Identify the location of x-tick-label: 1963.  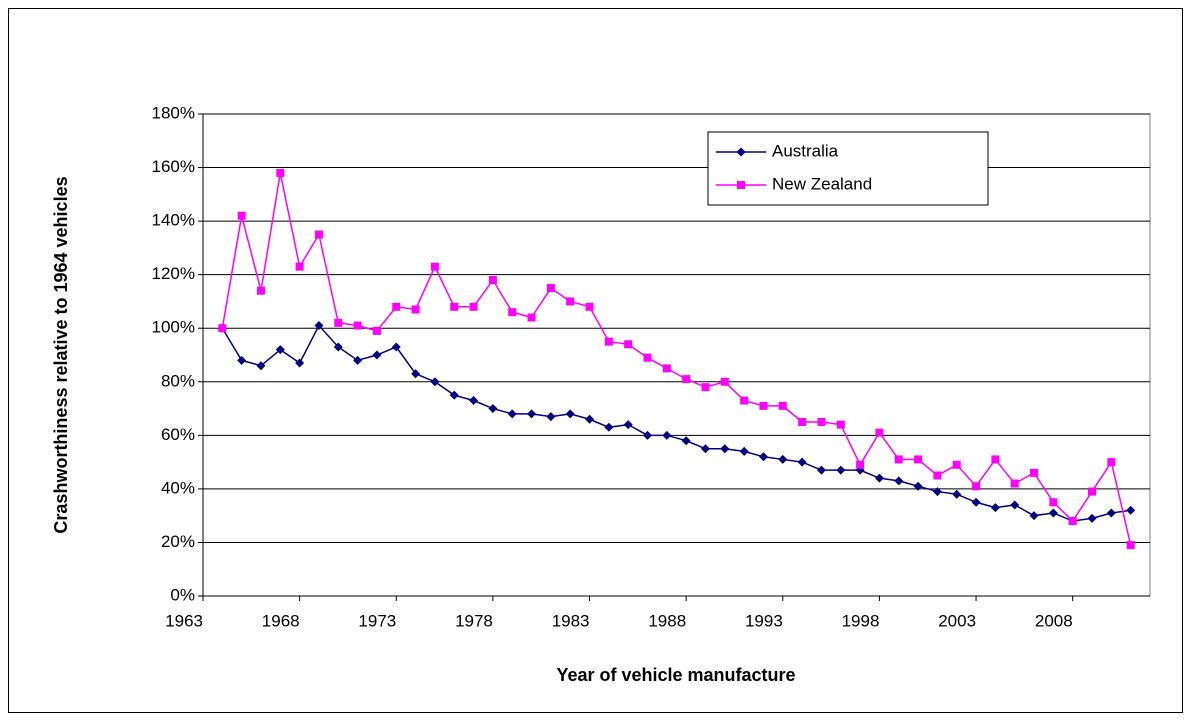
(184, 620).